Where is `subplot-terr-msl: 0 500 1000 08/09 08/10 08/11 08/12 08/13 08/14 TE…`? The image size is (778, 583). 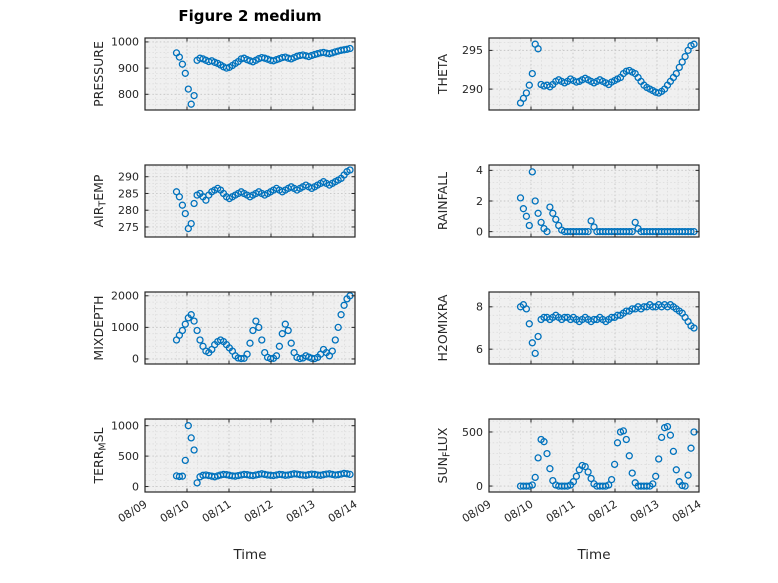 subplot-terr-msl: 0 500 1000 08/09 08/10 08/11 08/12 08/13 08/14 TE… is located at coordinates (225, 472).